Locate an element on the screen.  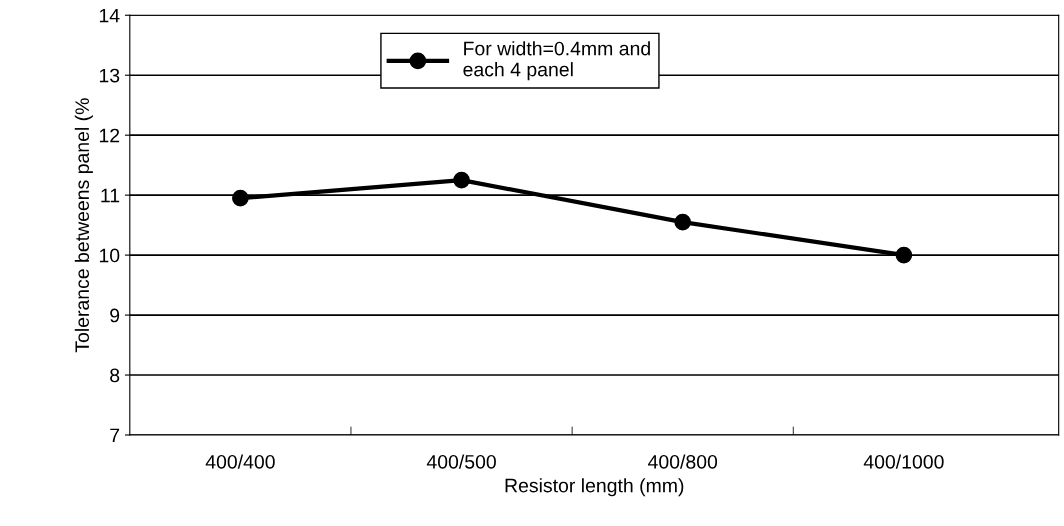
y-axis-title: Tolerance betweens panel (% is located at coordinates (83, 225).